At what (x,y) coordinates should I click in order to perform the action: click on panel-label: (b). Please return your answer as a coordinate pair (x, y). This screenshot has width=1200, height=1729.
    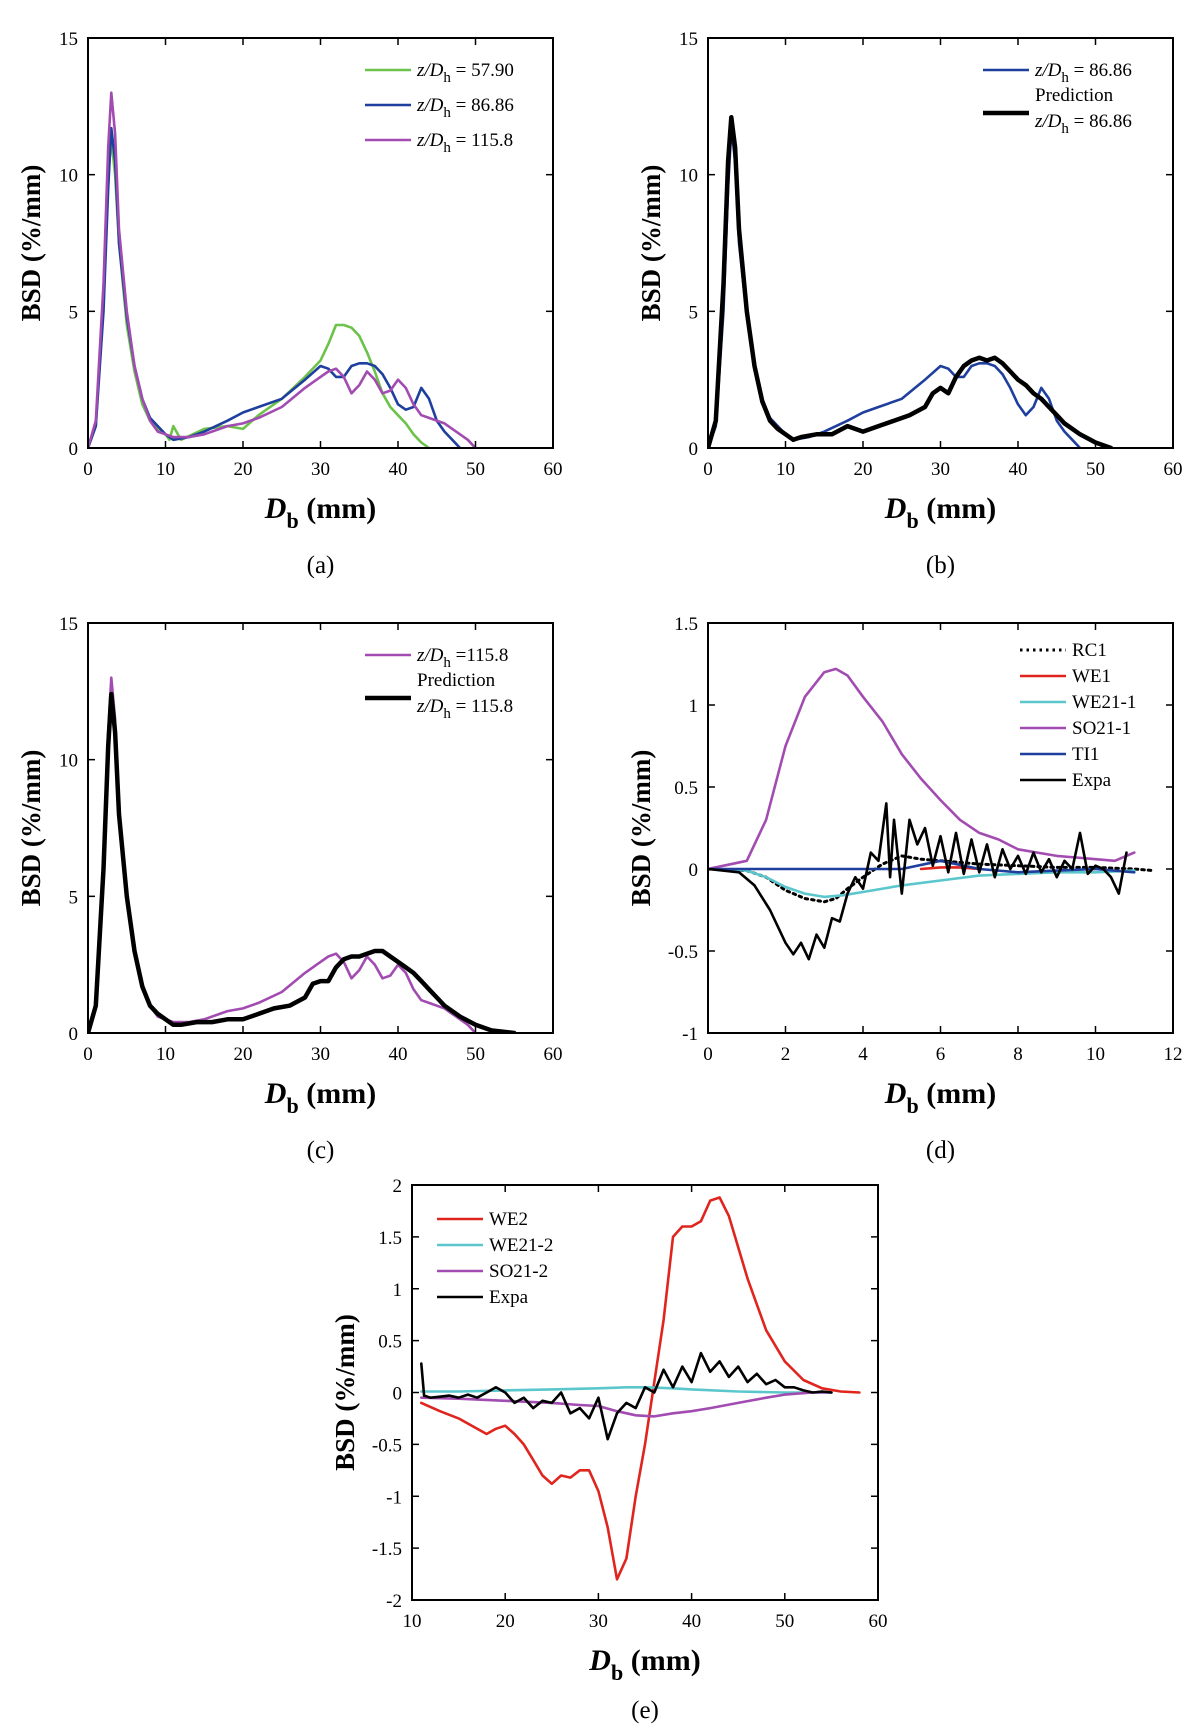
    Looking at the image, I should click on (940, 565).